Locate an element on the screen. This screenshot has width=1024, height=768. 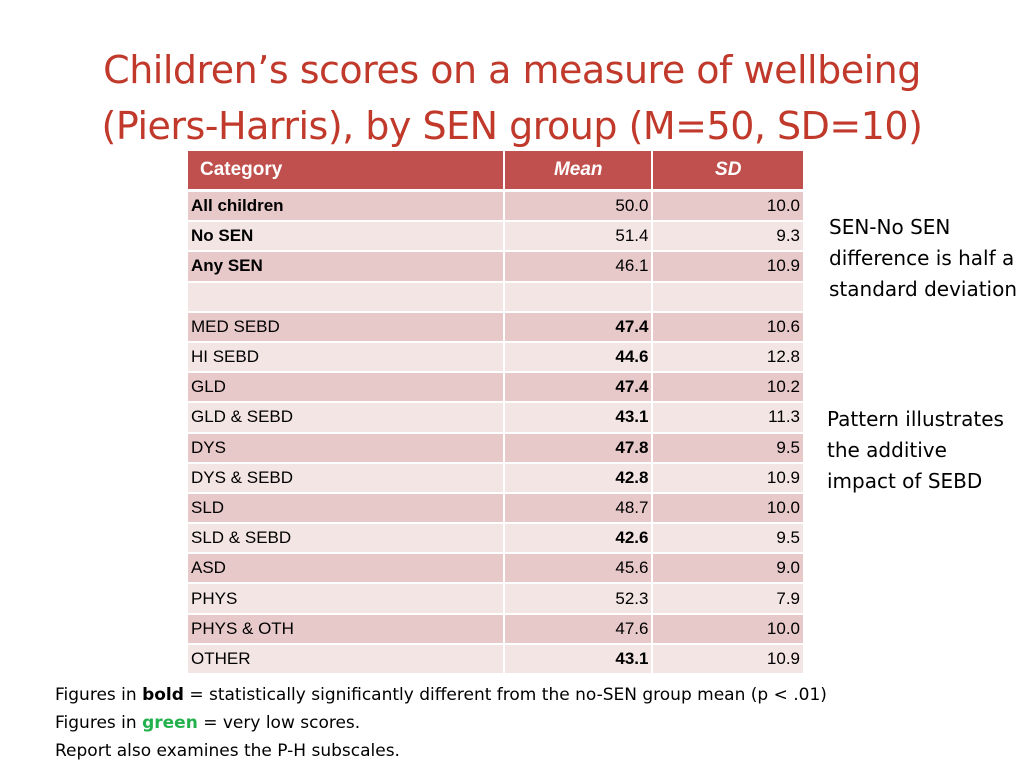
header-mean: Mean is located at coordinates (579, 171).